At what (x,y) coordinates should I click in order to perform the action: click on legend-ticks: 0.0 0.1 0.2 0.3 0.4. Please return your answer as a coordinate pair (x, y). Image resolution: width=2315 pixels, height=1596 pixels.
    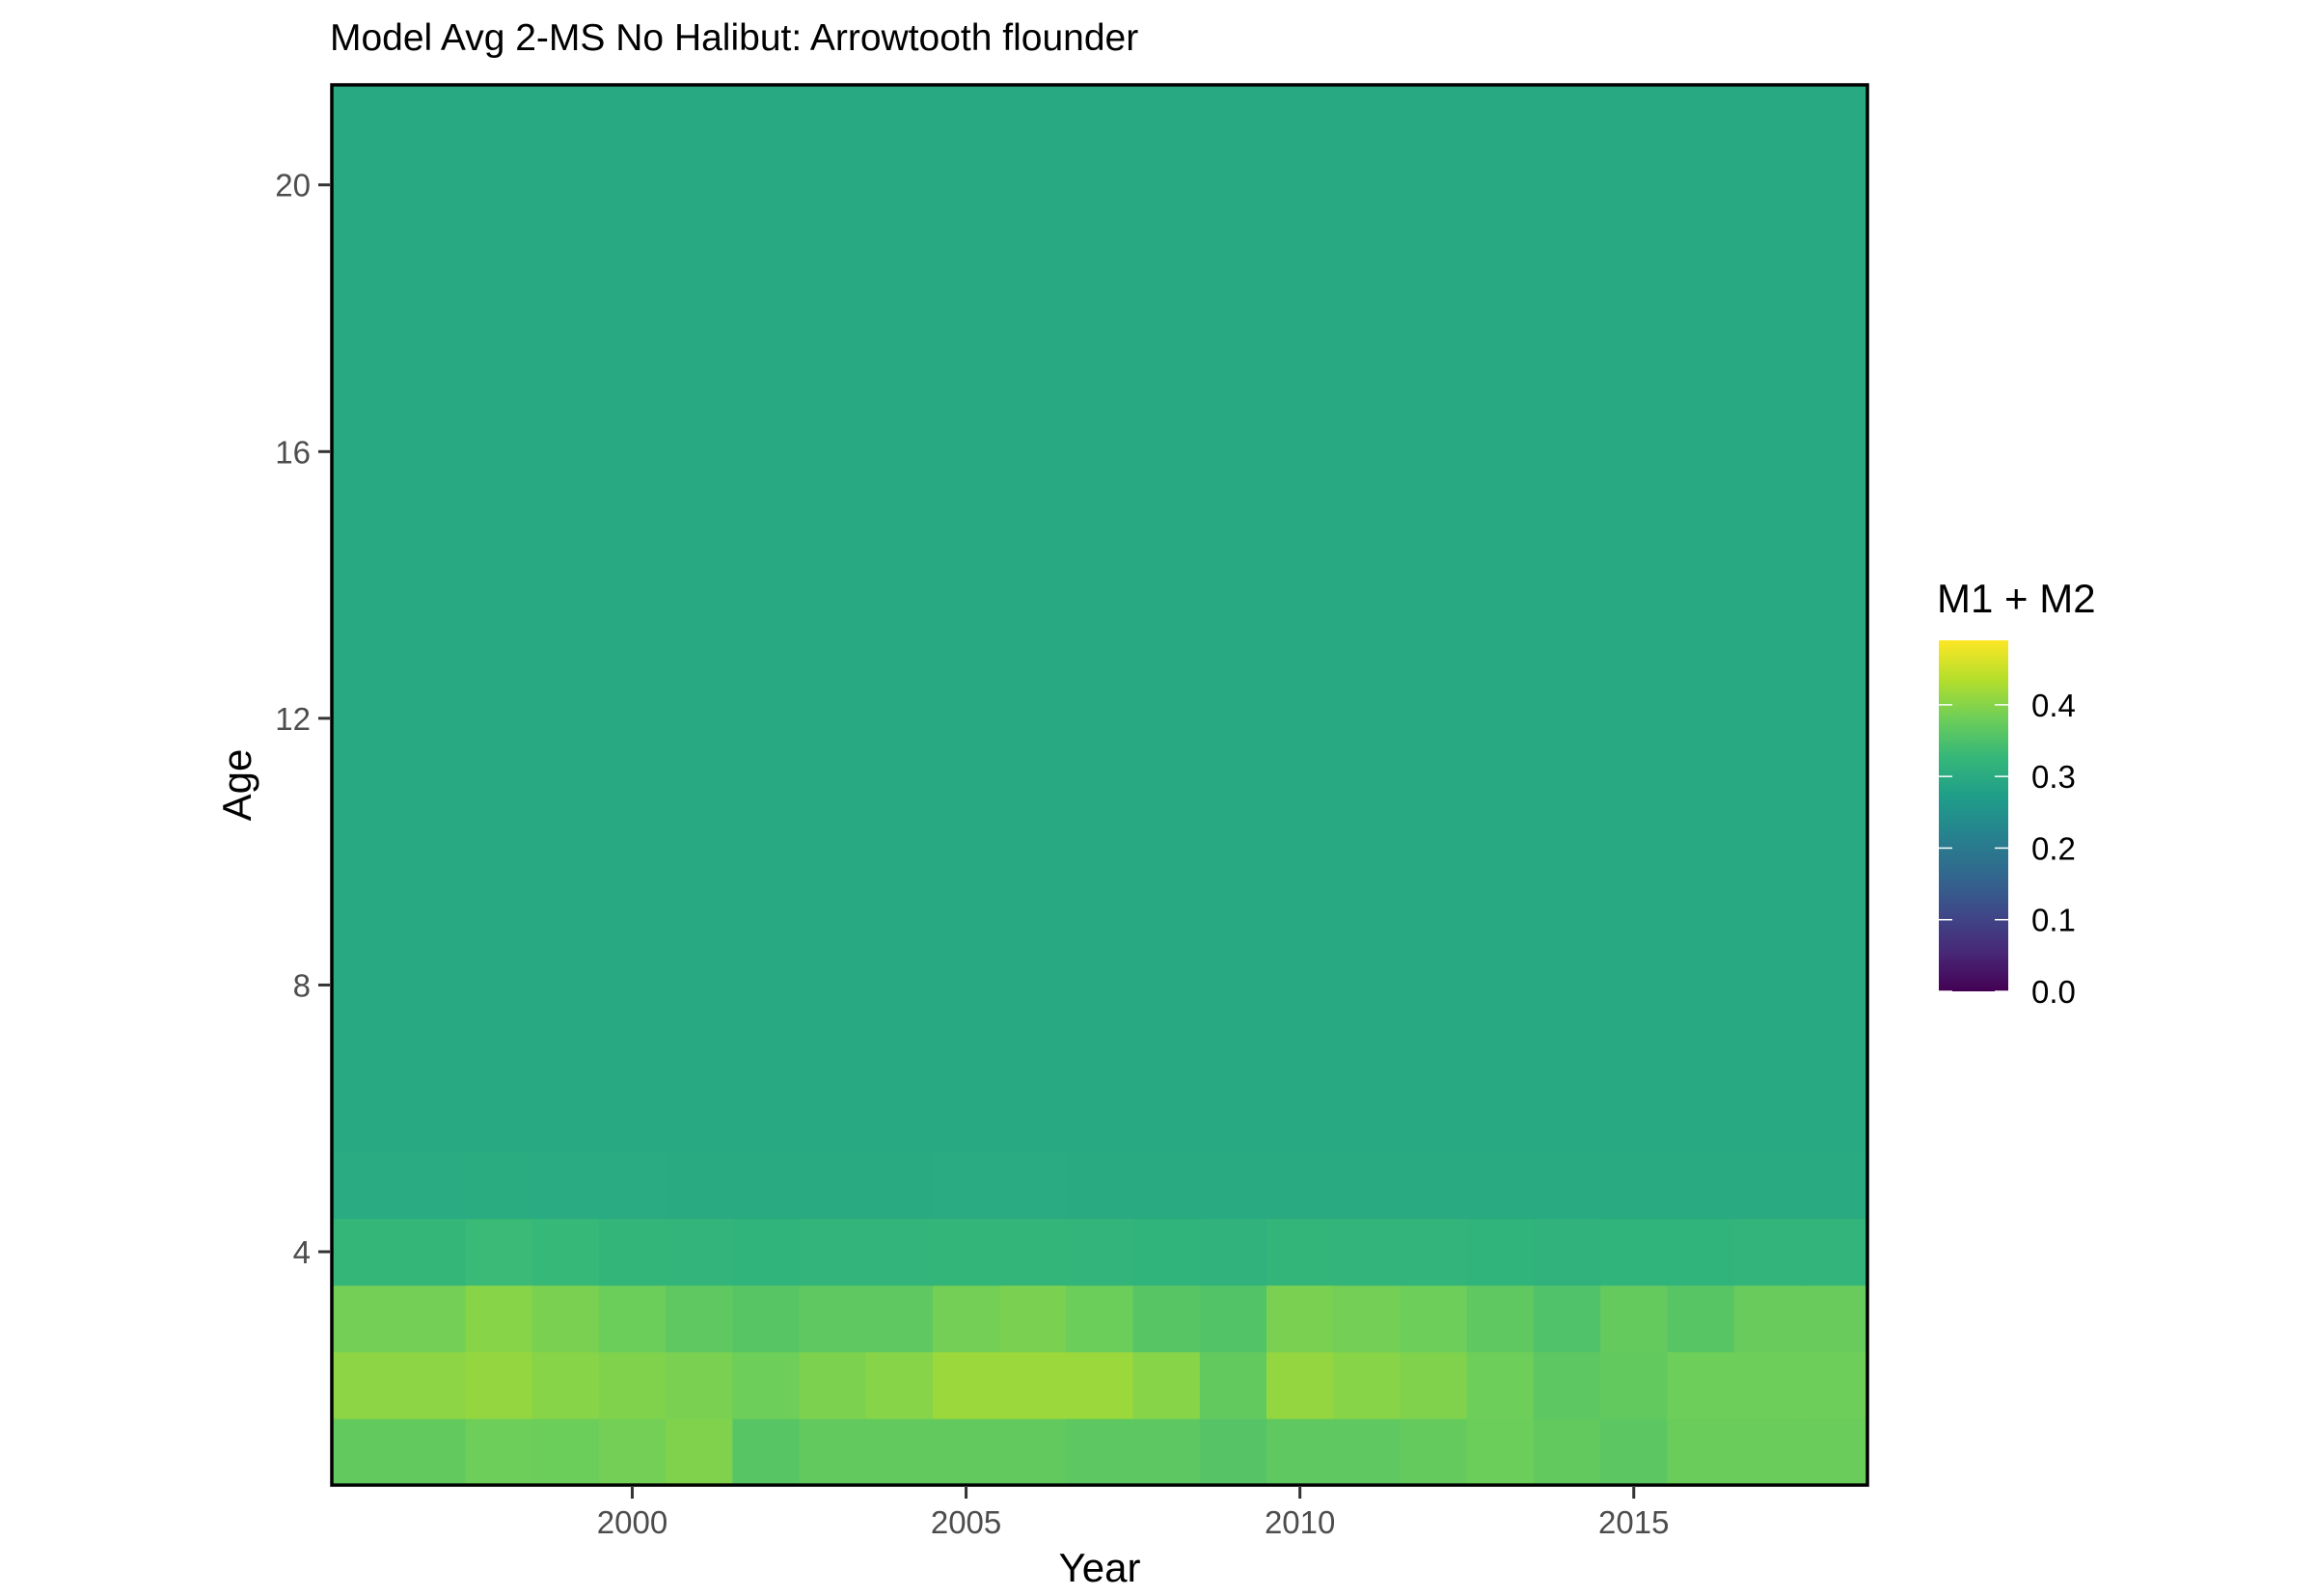
    Looking at the image, I should click on (2008, 849).